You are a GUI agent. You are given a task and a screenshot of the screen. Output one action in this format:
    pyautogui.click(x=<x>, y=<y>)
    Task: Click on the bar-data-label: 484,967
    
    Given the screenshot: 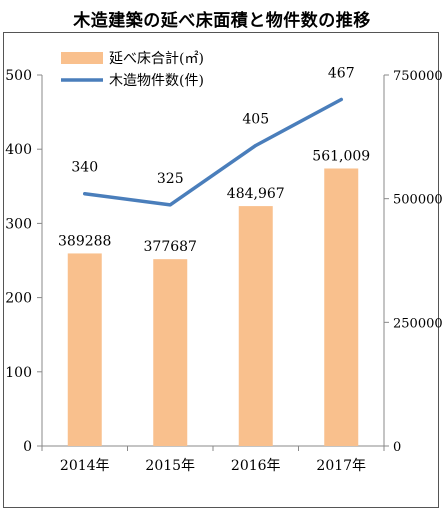 What is the action you would take?
    pyautogui.click(x=256, y=194)
    